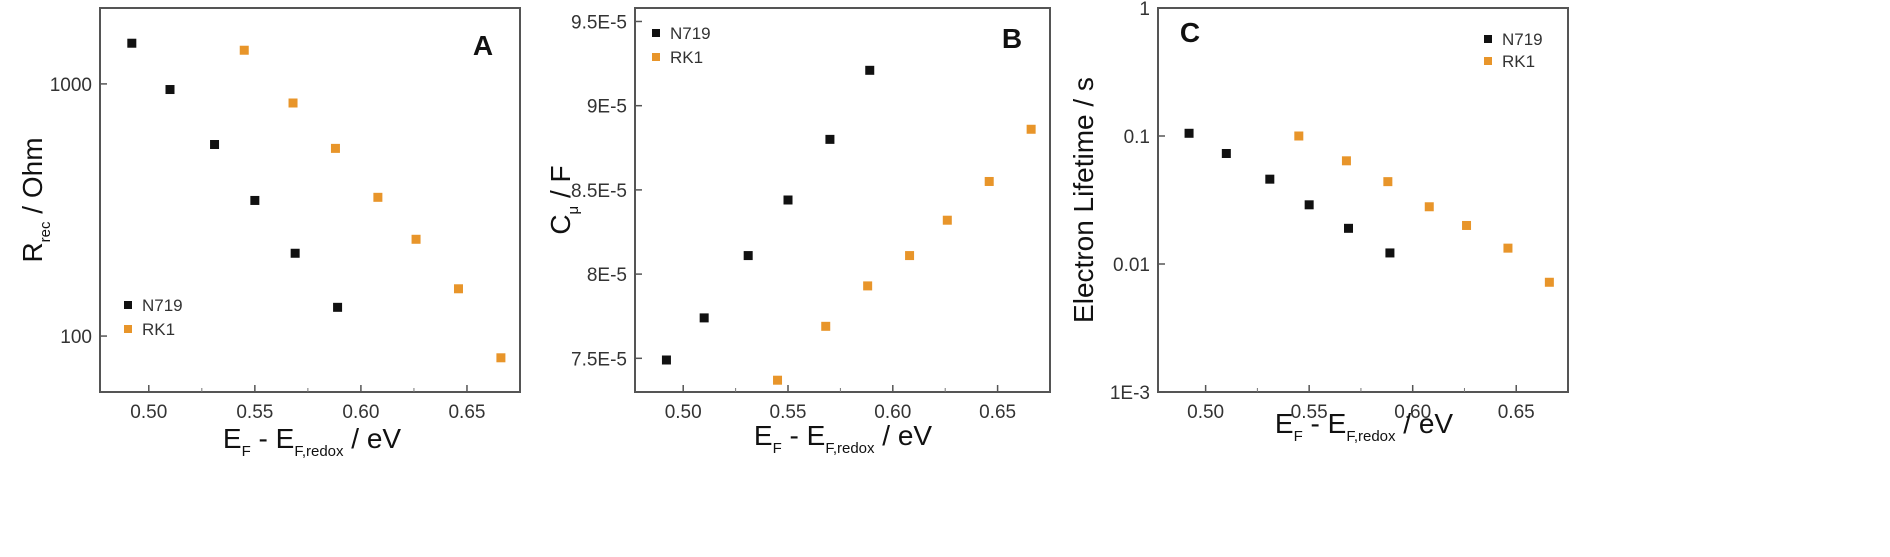  I want to click on y-tick-label: 9E-5, so click(607, 107).